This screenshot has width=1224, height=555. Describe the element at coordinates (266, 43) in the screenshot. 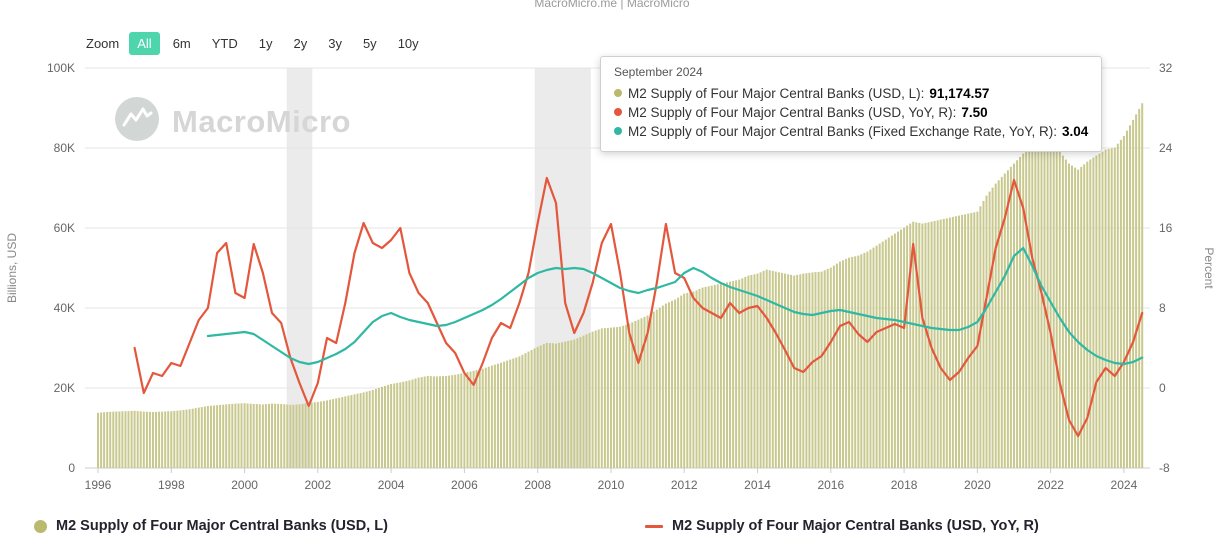

I see `zoom-range-1y: 1y` at that location.